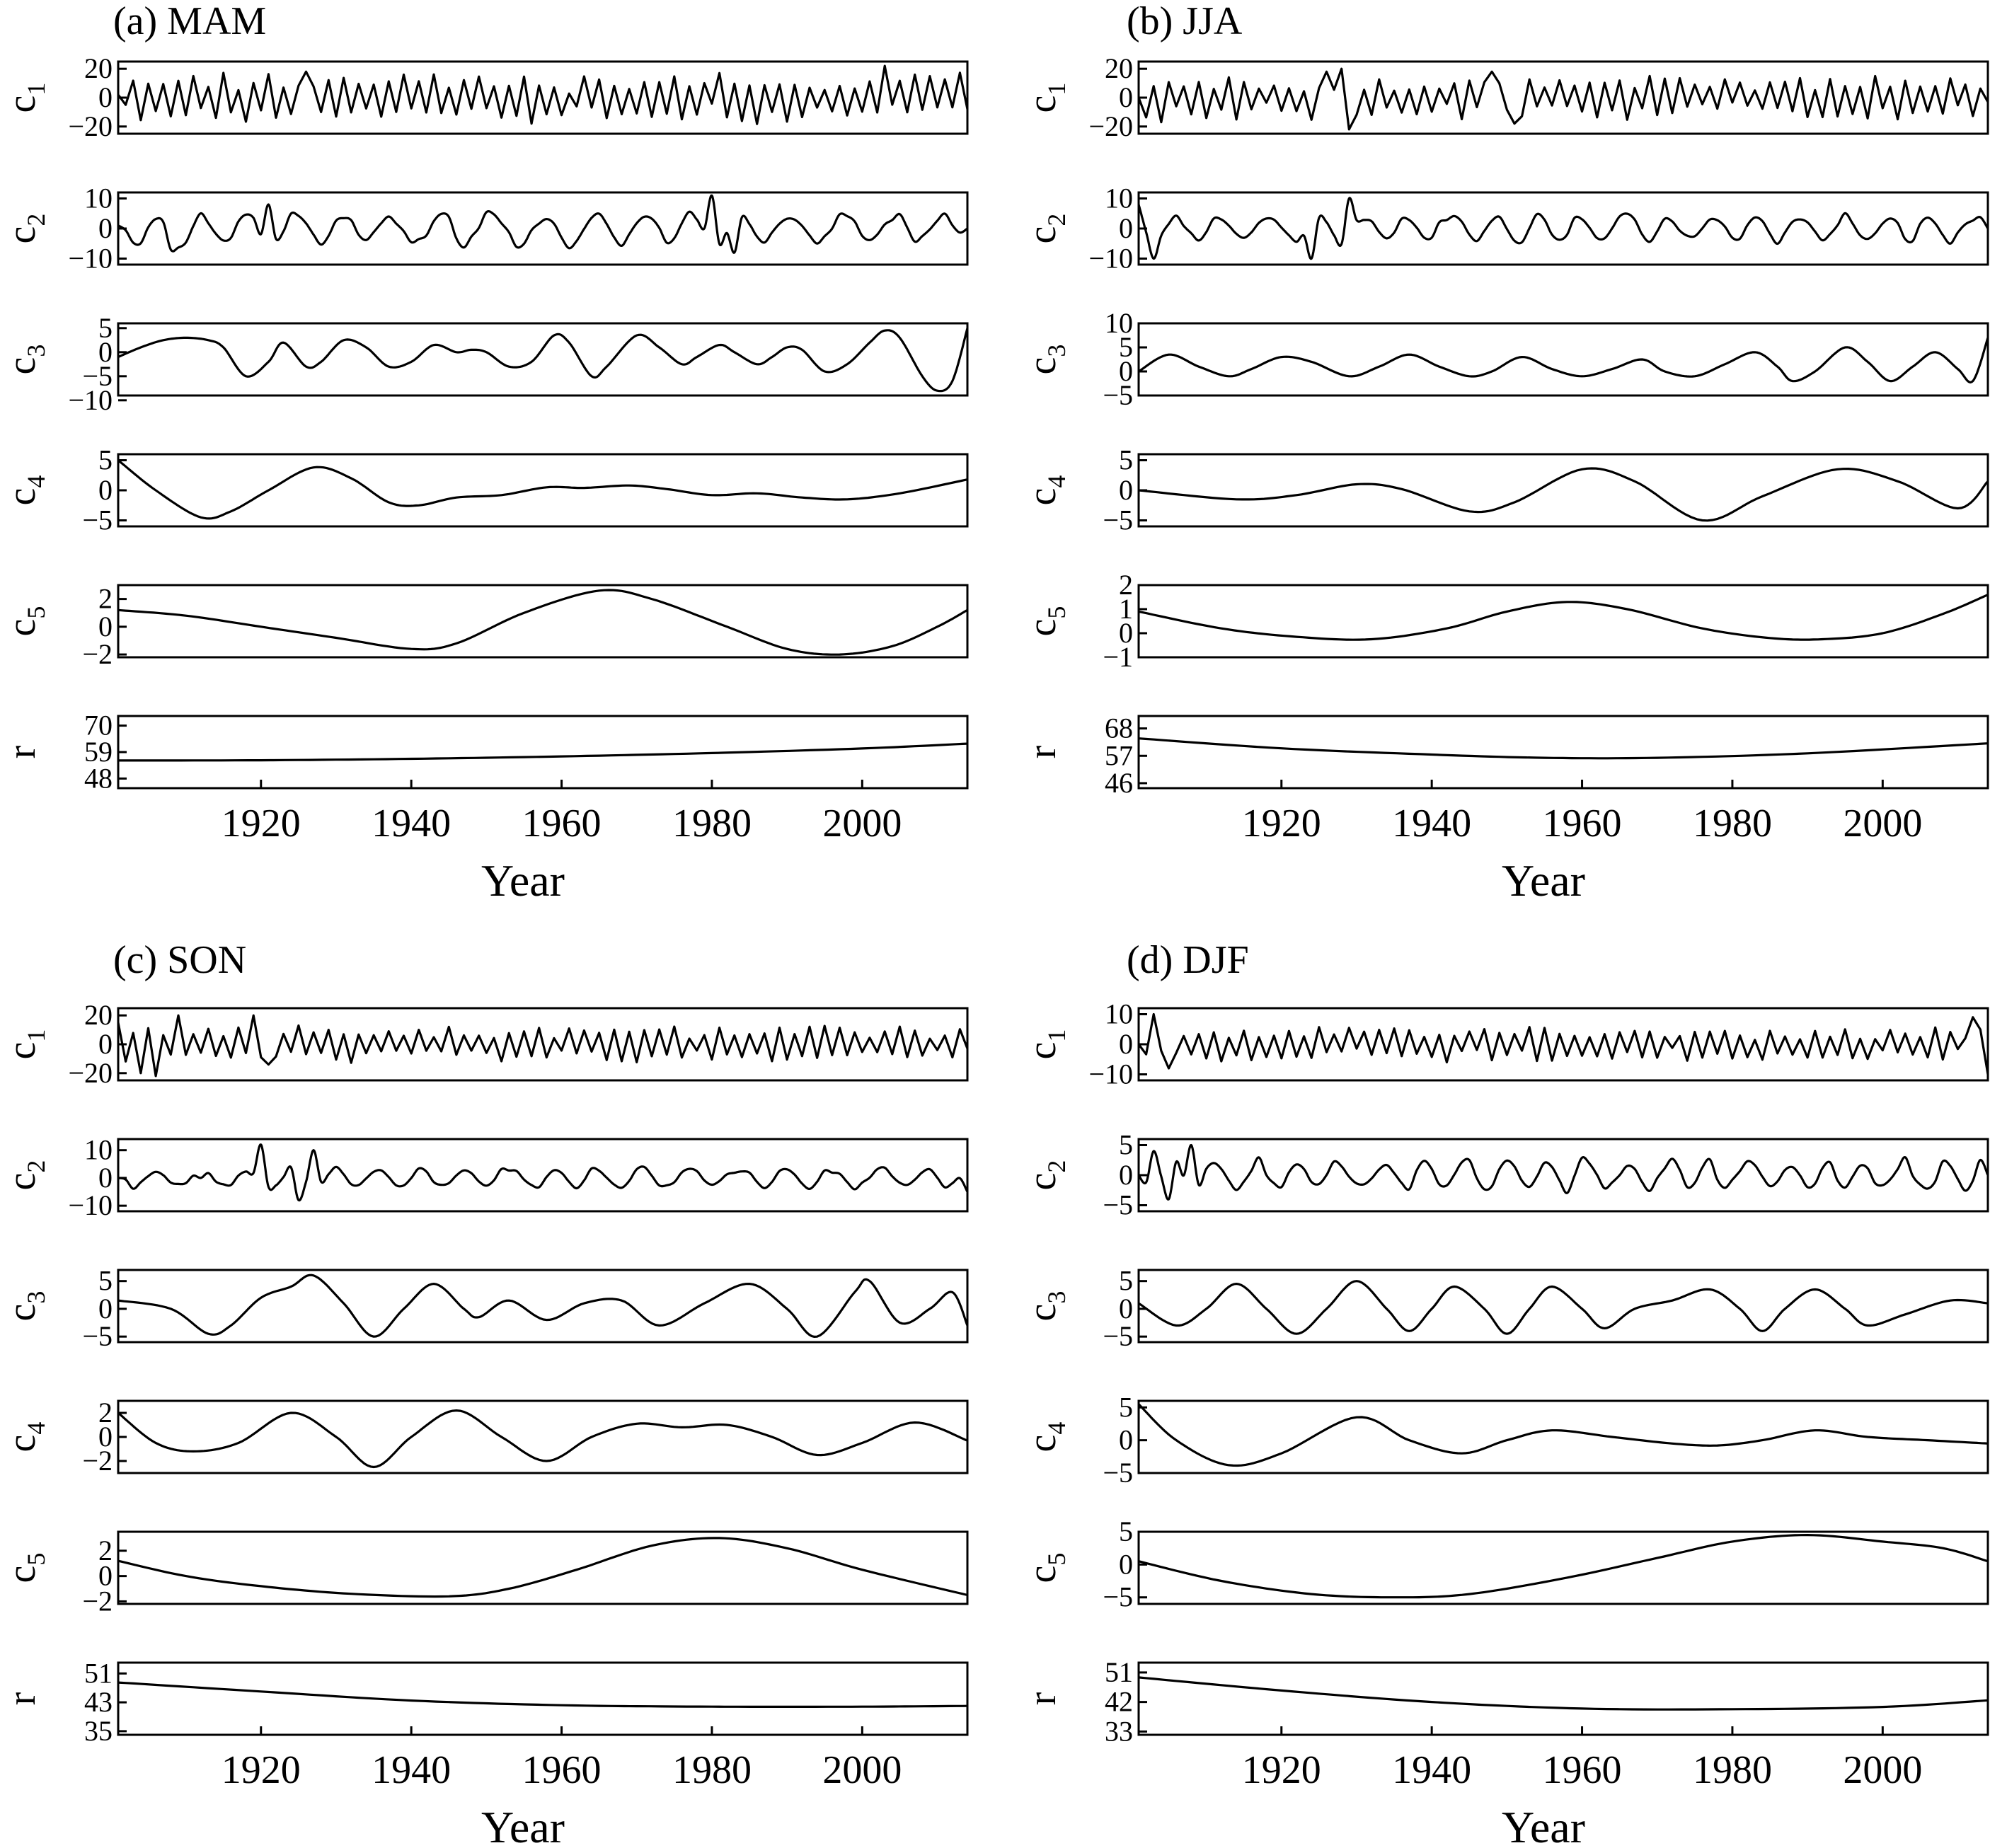  I want to click on panel-title: (c) SON, so click(179, 960).